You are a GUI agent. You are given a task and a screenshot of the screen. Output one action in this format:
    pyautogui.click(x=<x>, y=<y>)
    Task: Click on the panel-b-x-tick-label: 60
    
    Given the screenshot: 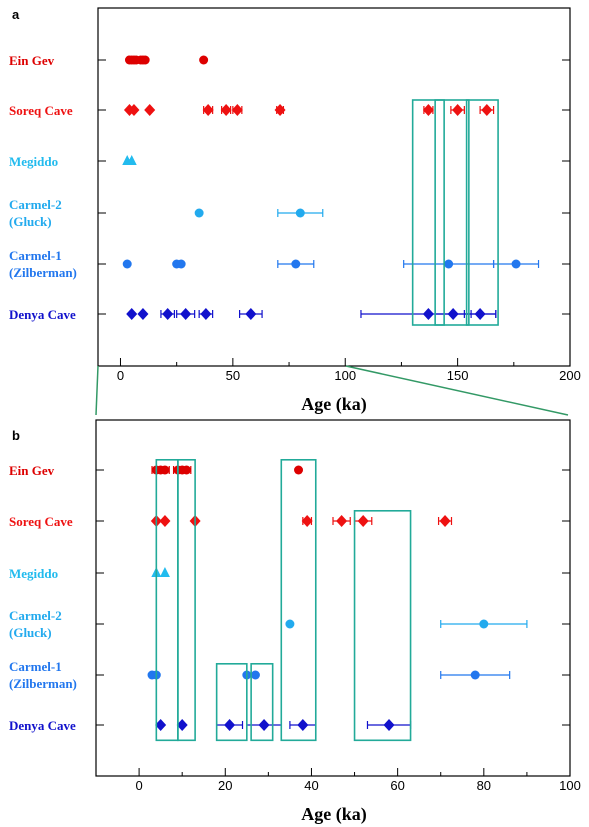 What is the action you would take?
    pyautogui.click(x=397, y=785)
    